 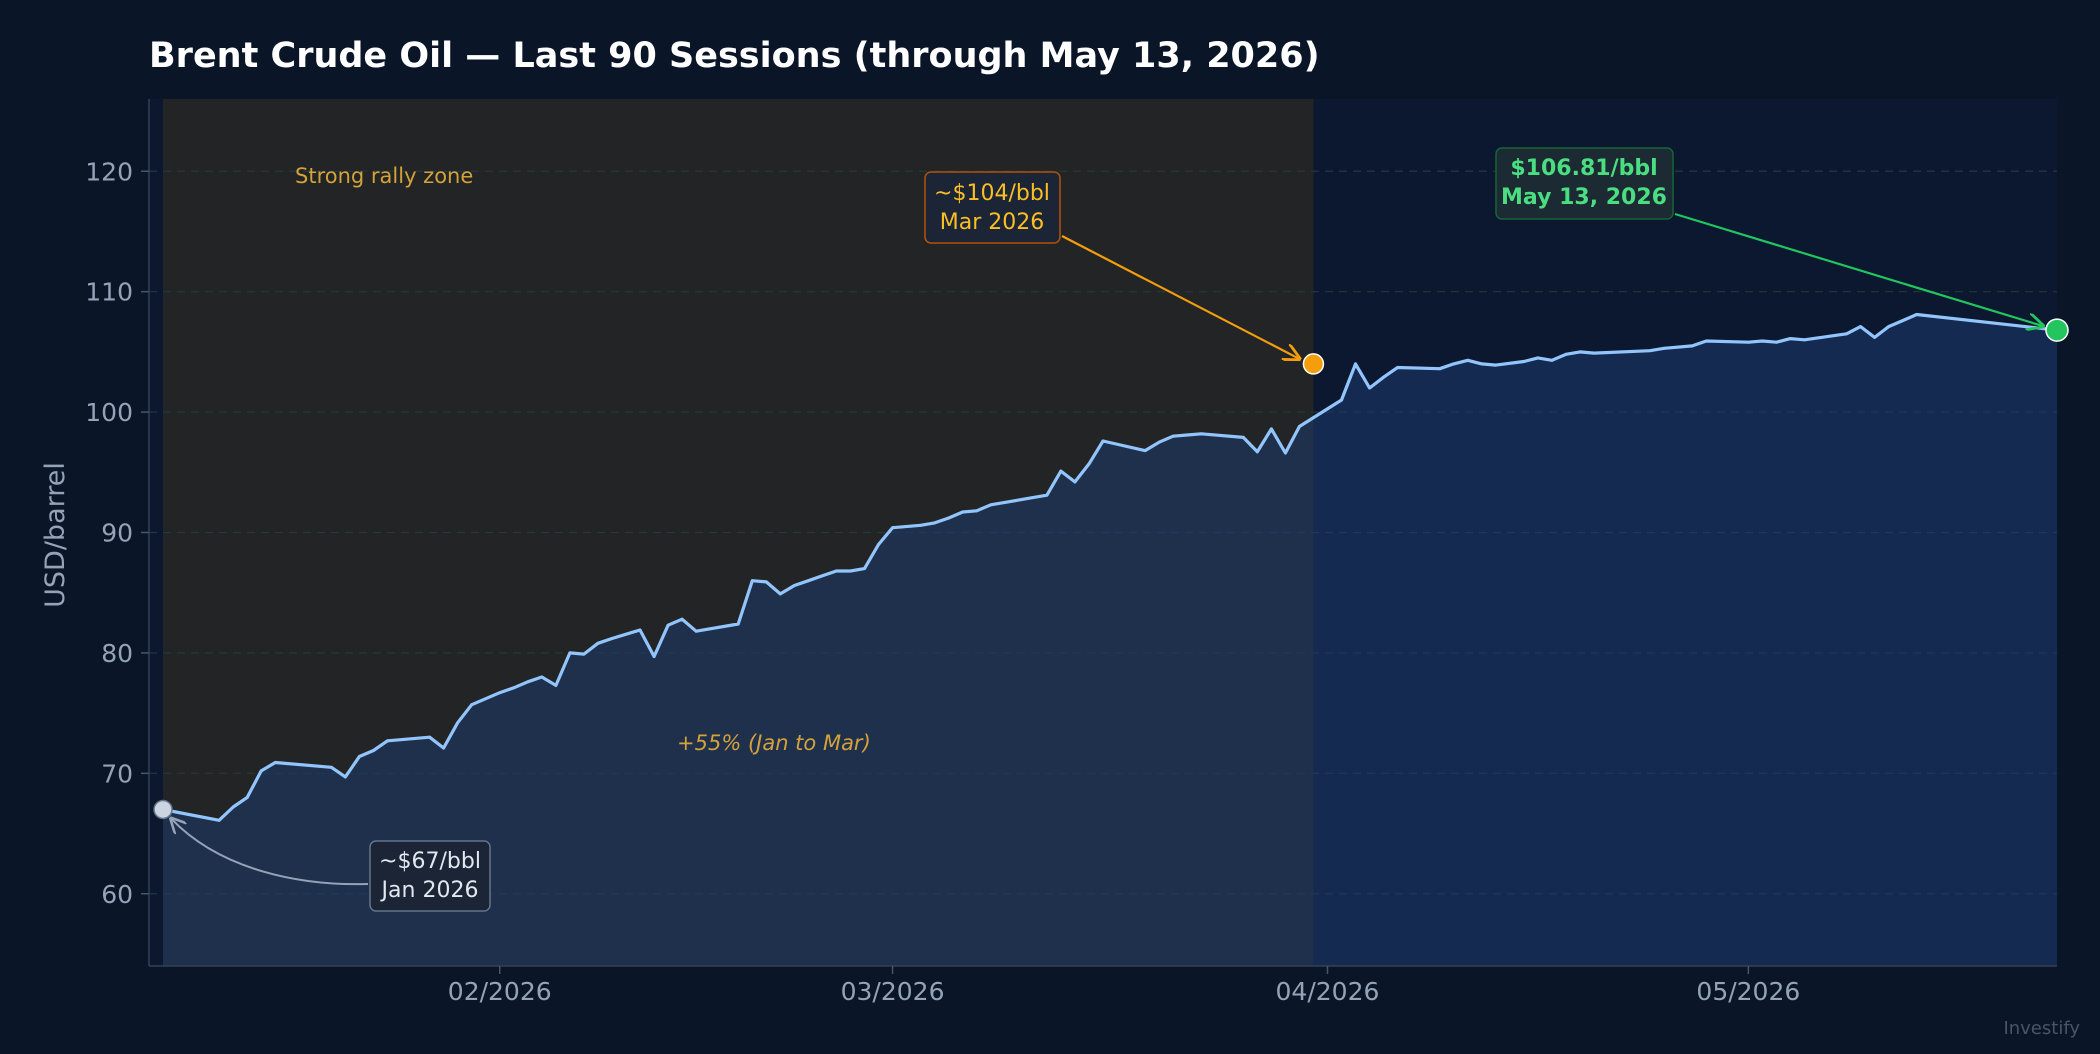 I want to click on mar-annotation-value: ~$104/bbl, so click(x=992, y=193).